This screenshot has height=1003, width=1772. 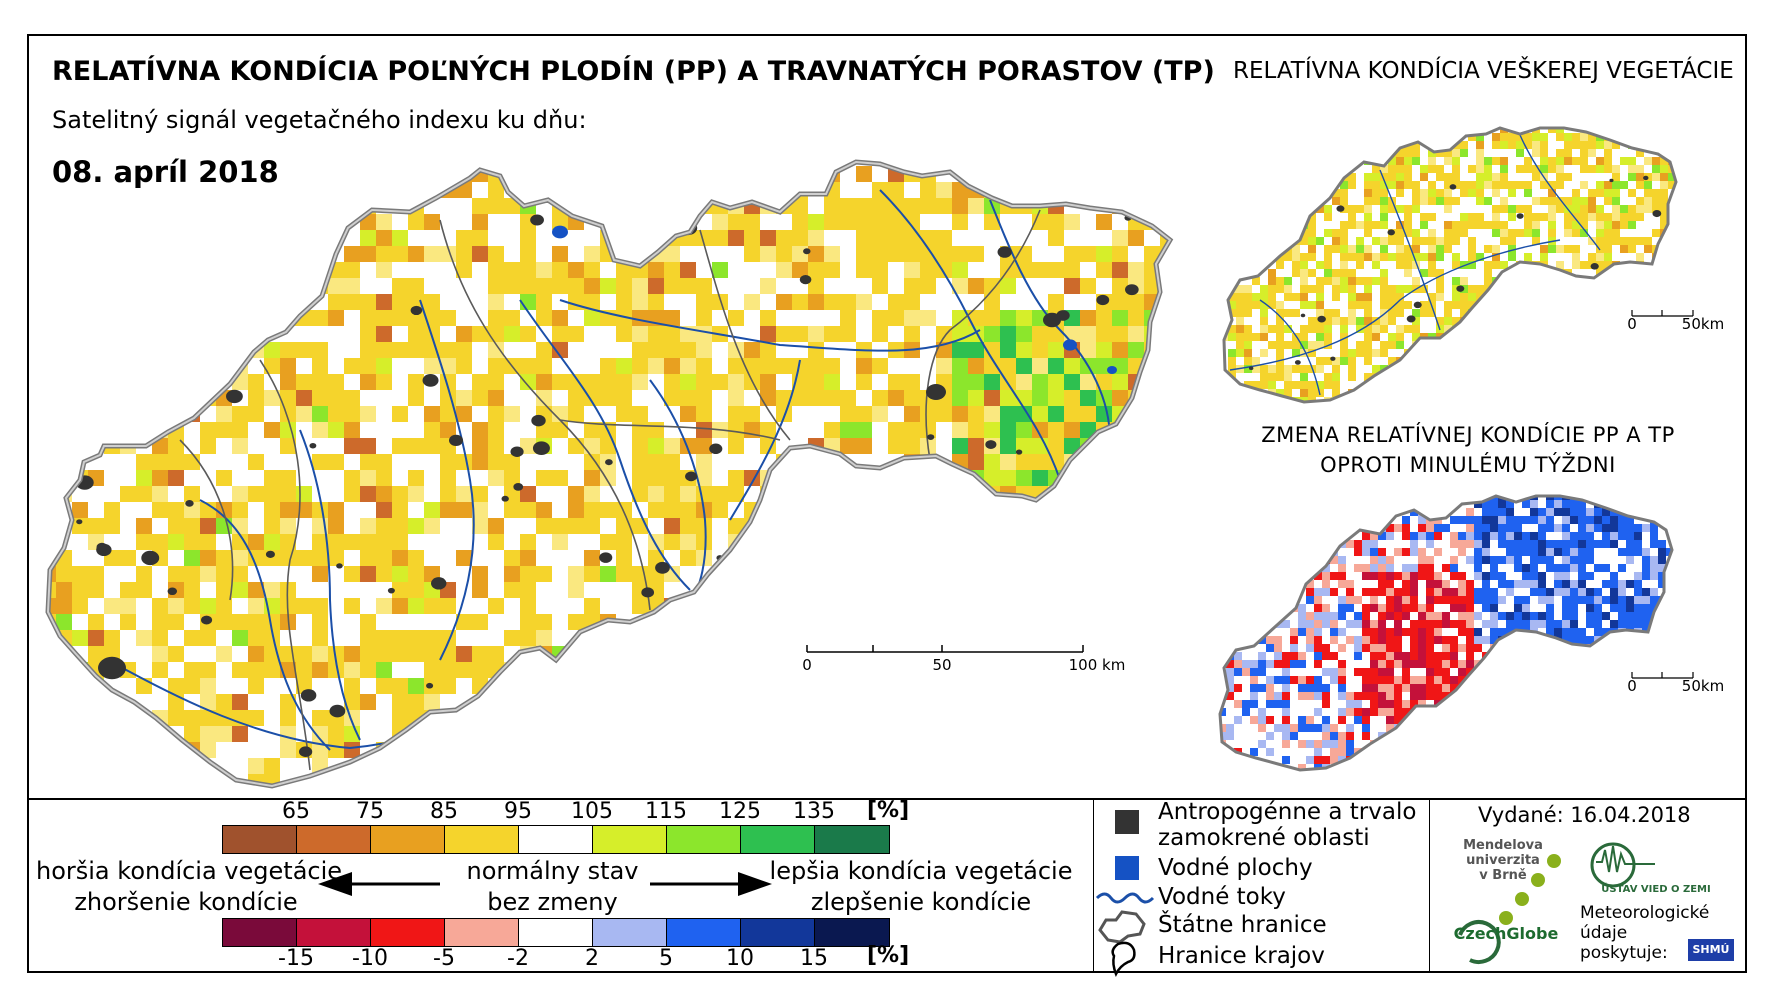 What do you see at coordinates (444, 958) in the screenshot?
I see `tick-label: -5` at bounding box center [444, 958].